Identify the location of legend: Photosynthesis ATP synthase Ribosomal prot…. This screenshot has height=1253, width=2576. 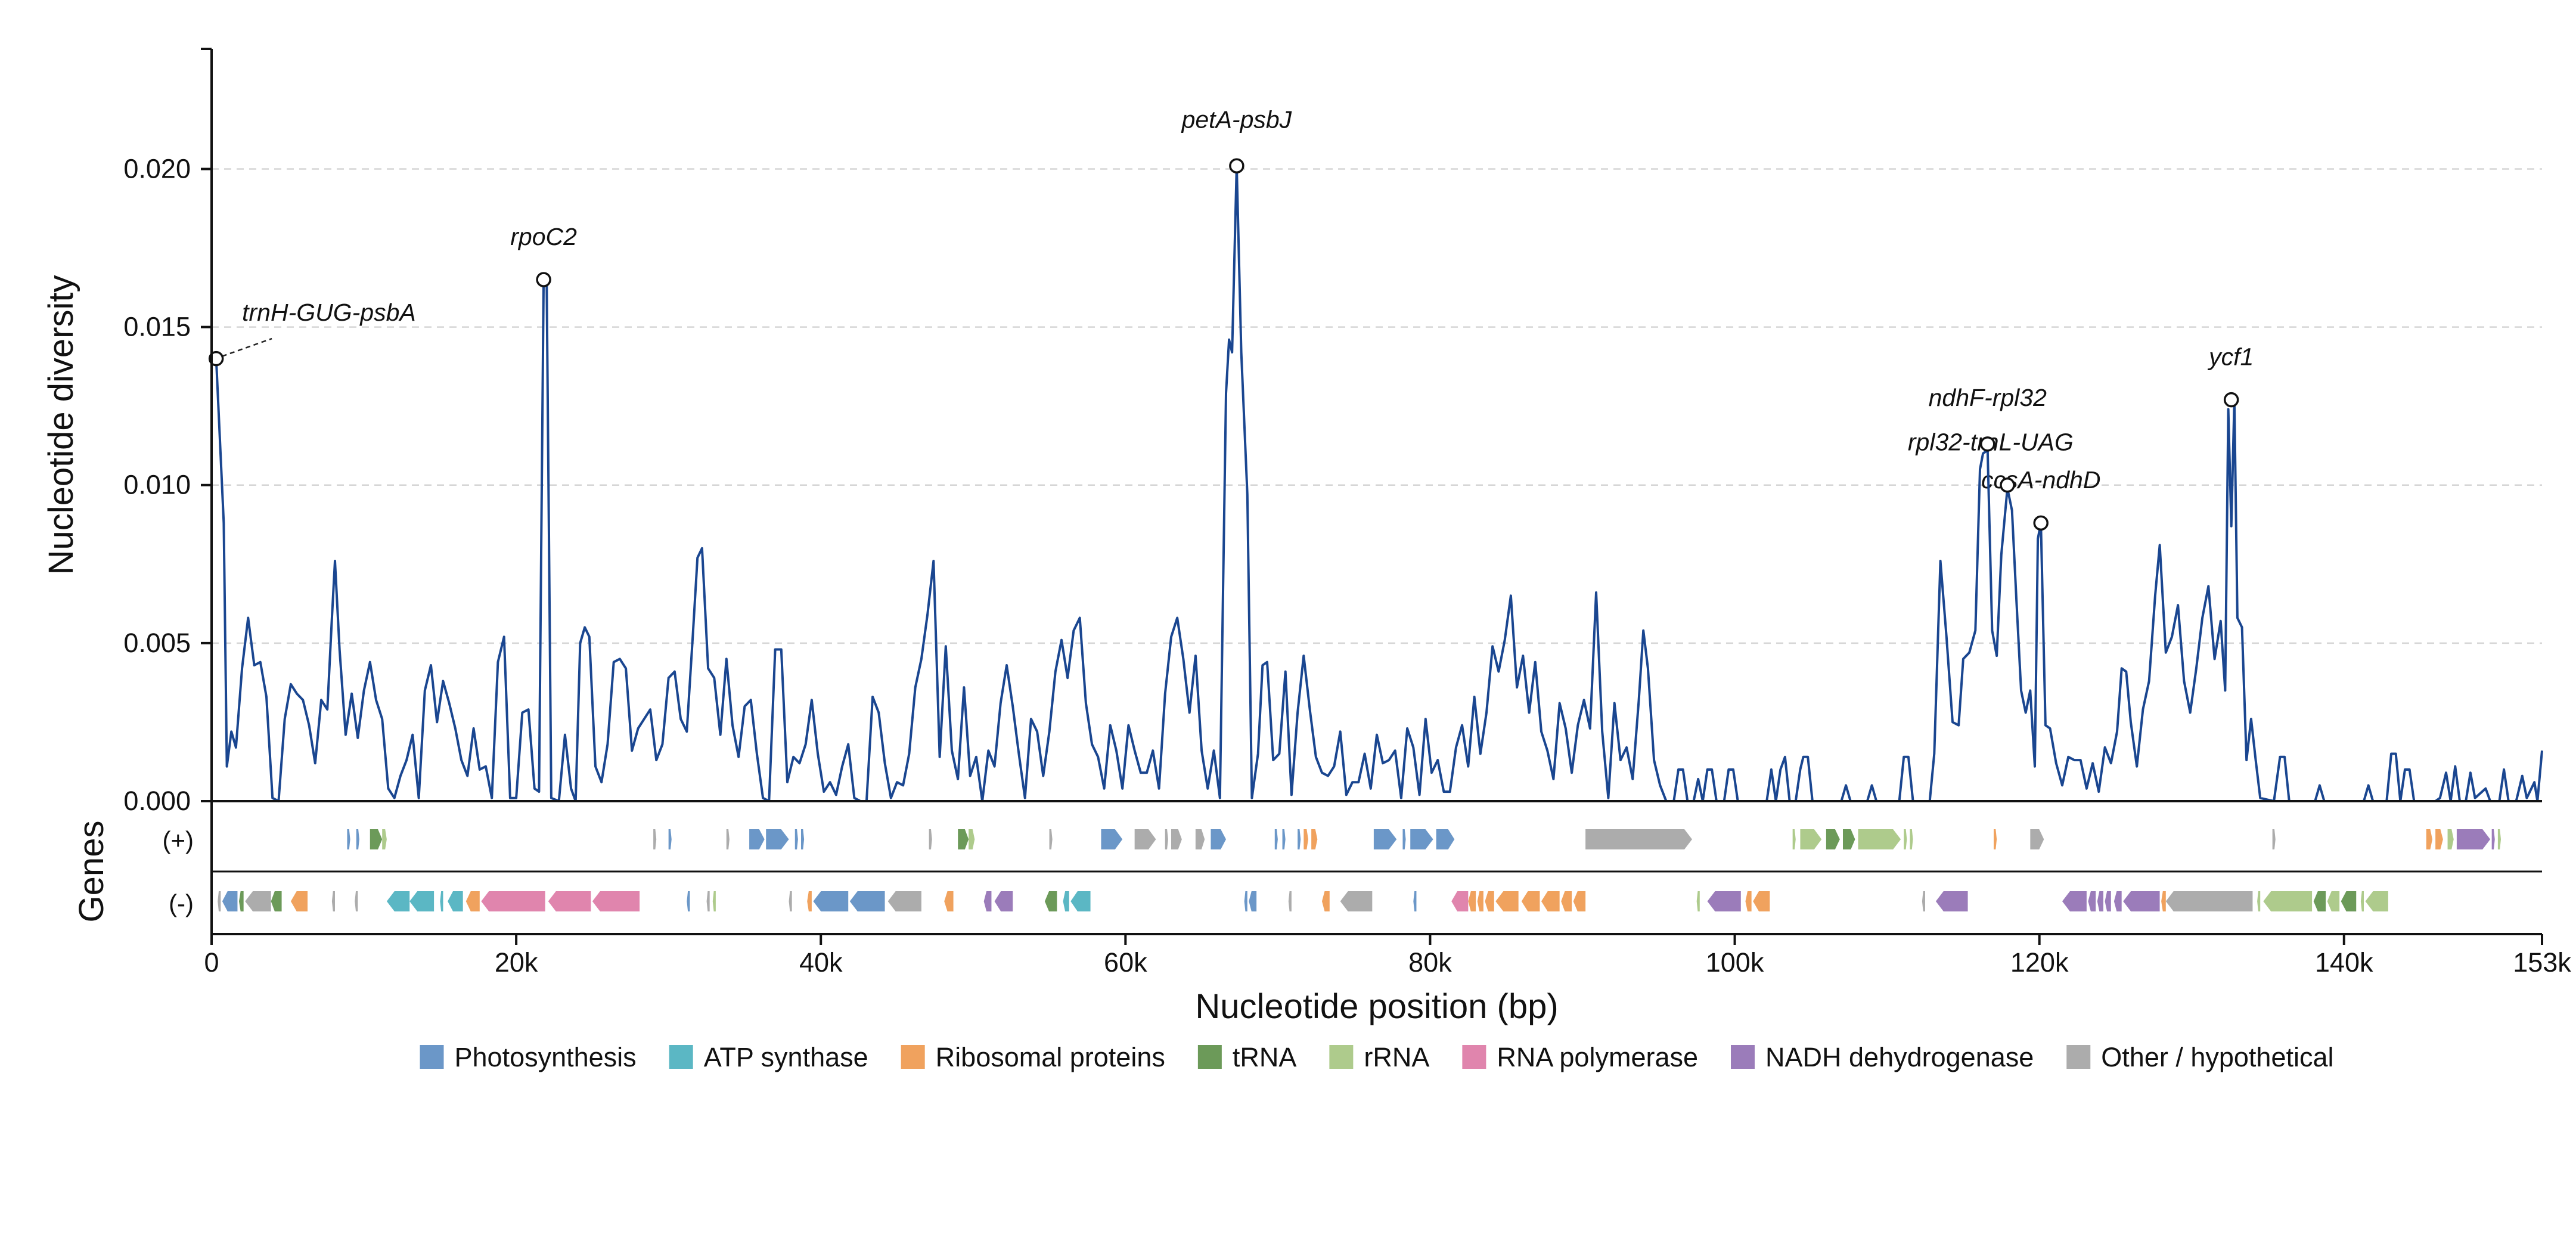
(1377, 1057).